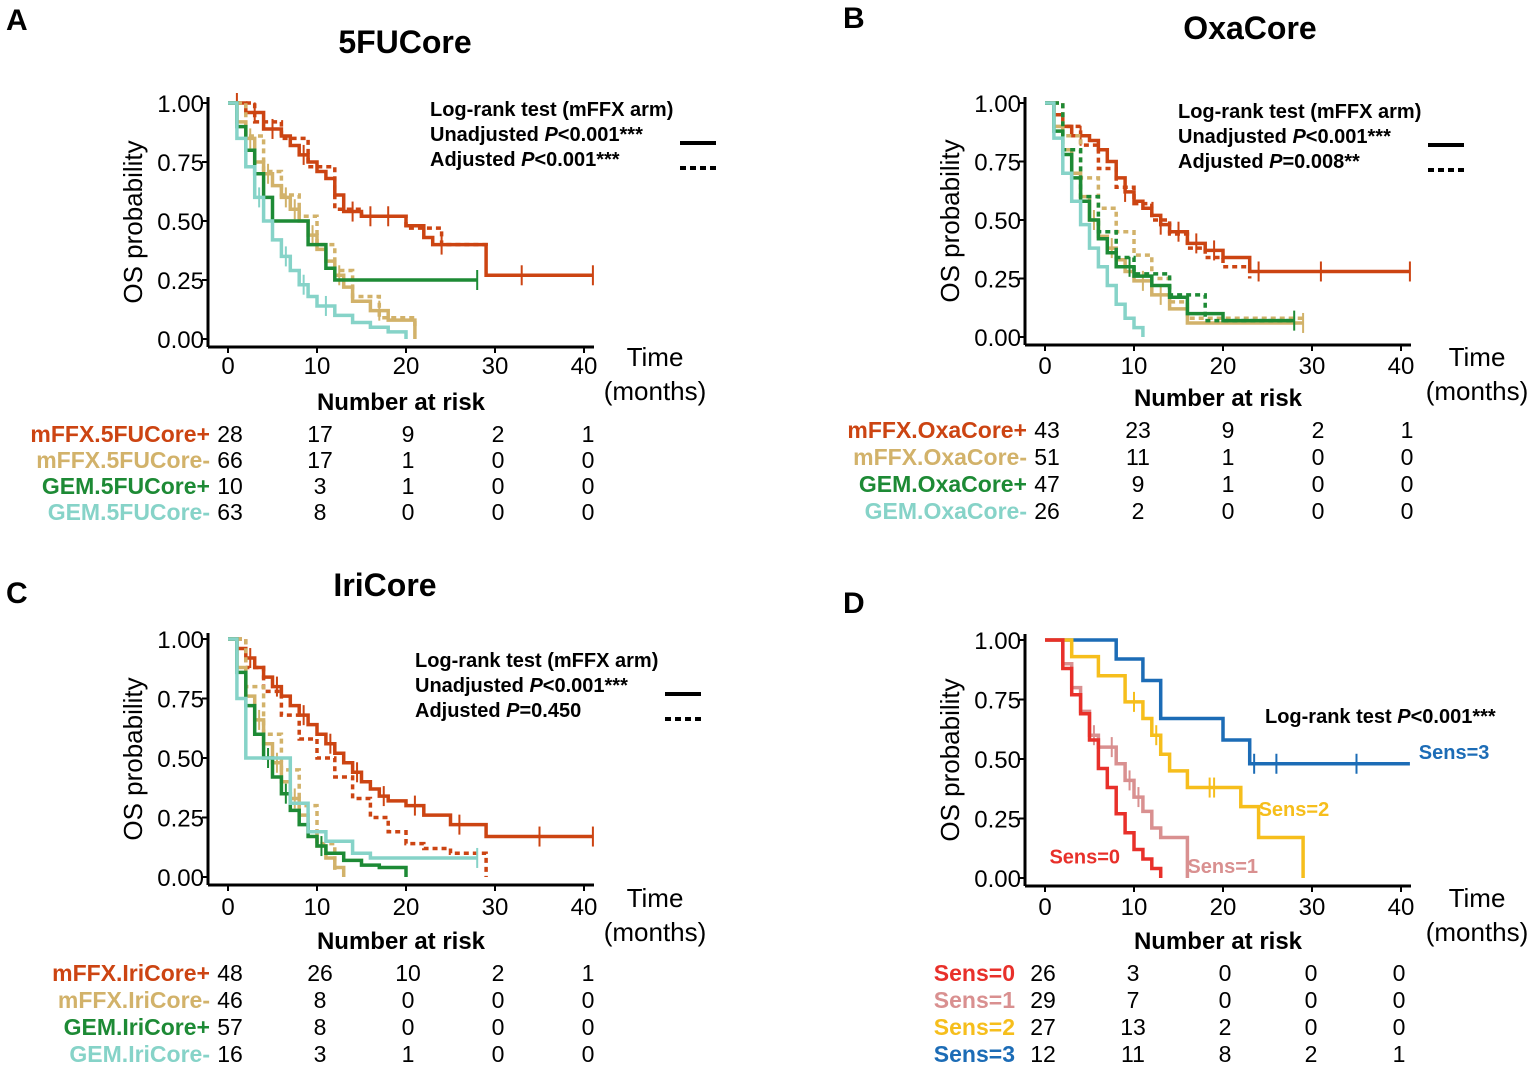 The height and width of the screenshot is (1067, 1535). What do you see at coordinates (1133, 1027) in the screenshot?
I see `risk-cell: 13` at bounding box center [1133, 1027].